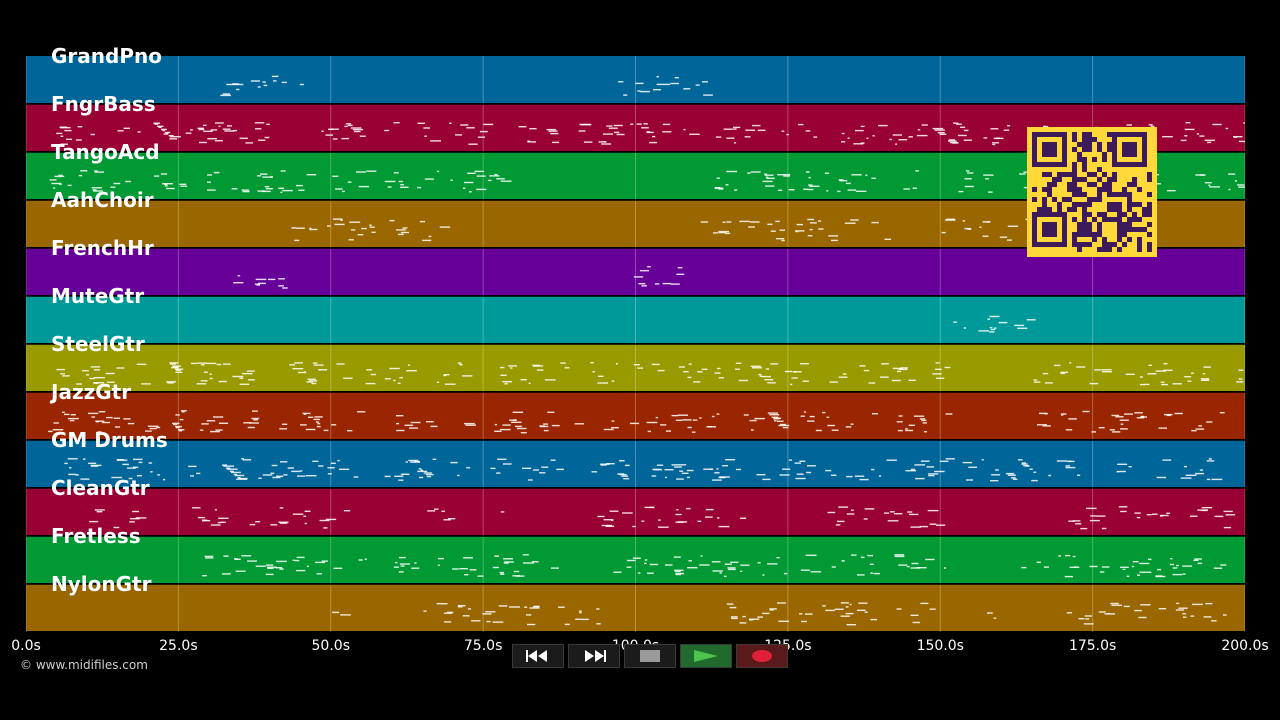  I want to click on play-button, so click(706, 656).